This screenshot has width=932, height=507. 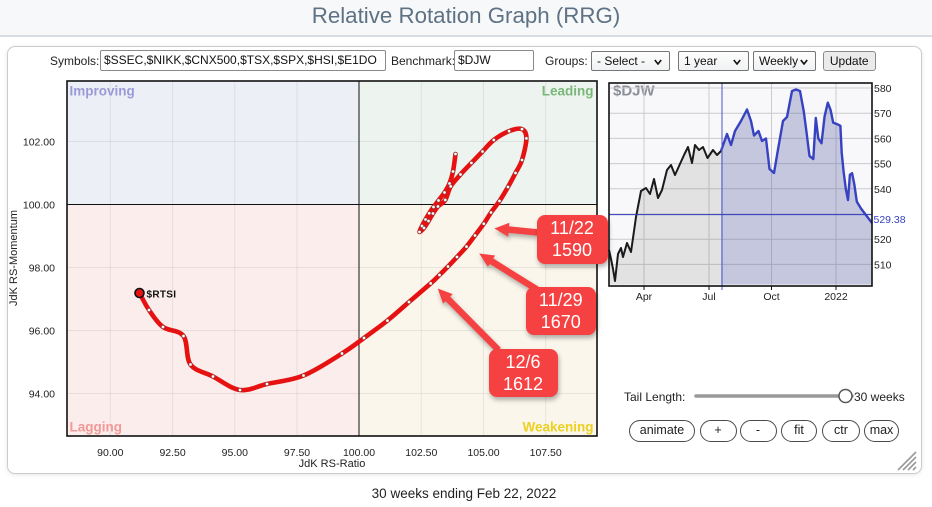 I want to click on svg-text: 102.00, so click(x=39, y=143).